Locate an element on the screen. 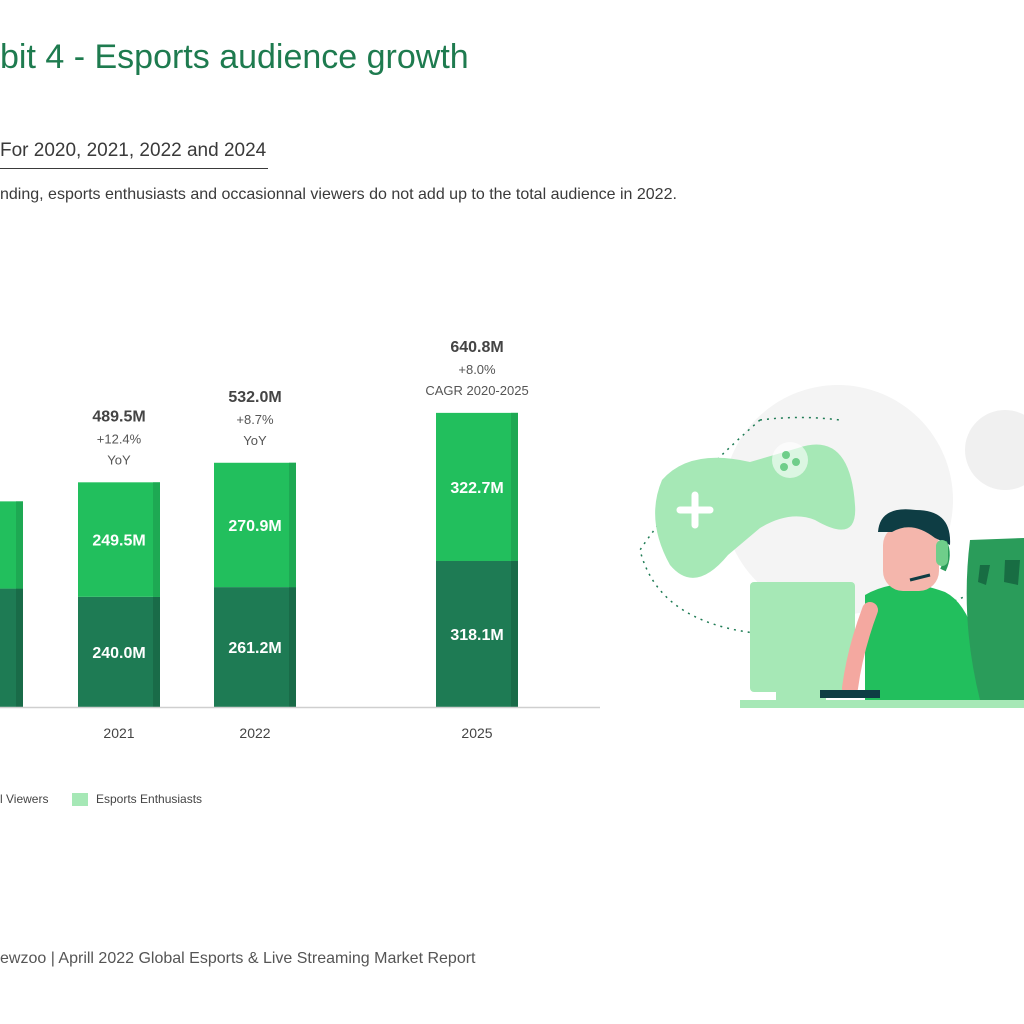 This screenshot has height=1024, width=1024. x-tick-2021: 2021 is located at coordinates (118, 733).